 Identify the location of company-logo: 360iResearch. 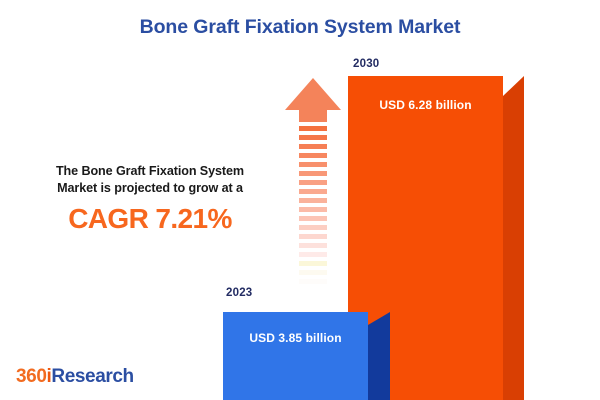
(75, 377).